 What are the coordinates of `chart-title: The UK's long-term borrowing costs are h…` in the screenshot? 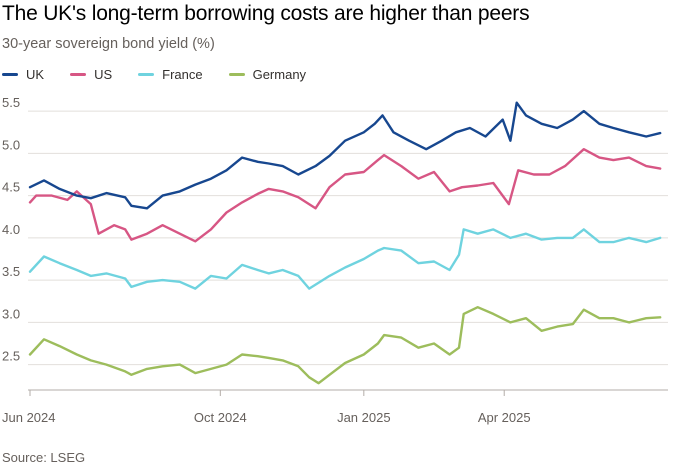 It's located at (266, 13).